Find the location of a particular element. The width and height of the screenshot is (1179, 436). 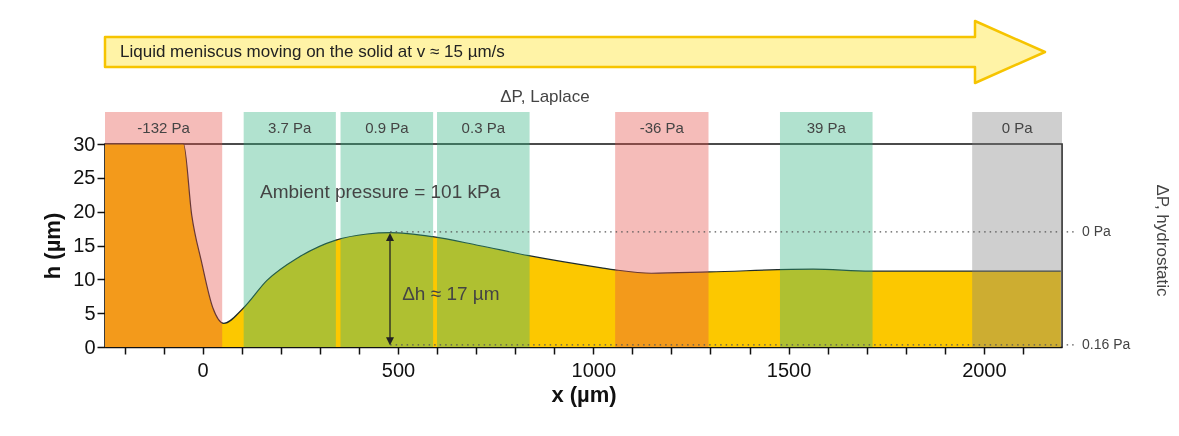

band-label: 3.7 Pa is located at coordinates (290, 127).